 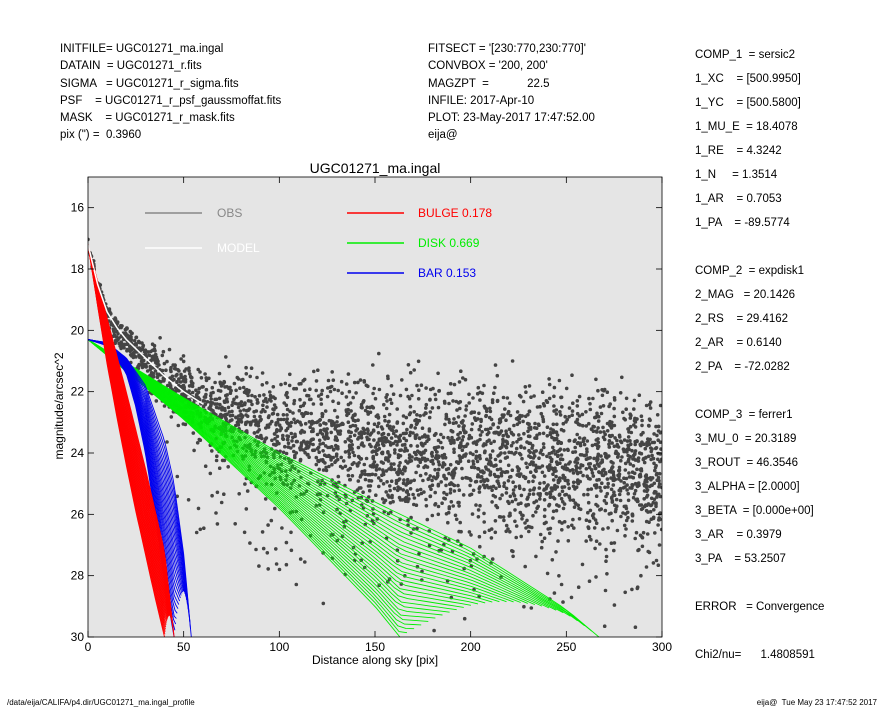 What do you see at coordinates (375, 168) in the screenshot?
I see `chart-title: UGC01271_ma.ingal` at bounding box center [375, 168].